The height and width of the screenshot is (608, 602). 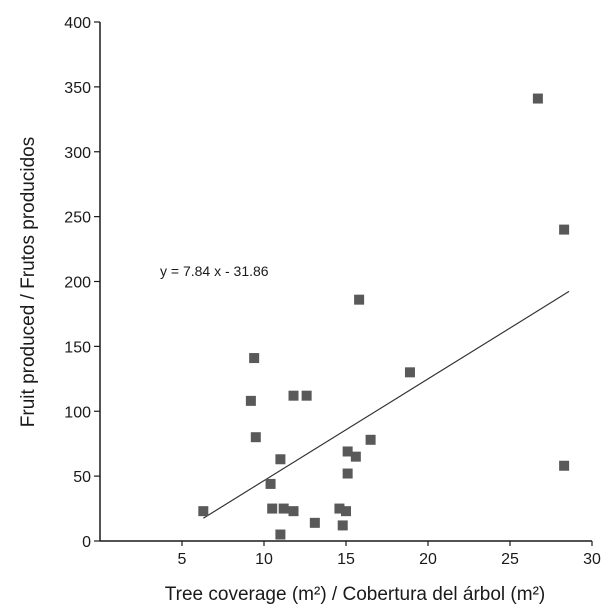 I want to click on y-tick-label: 0, so click(x=86, y=542).